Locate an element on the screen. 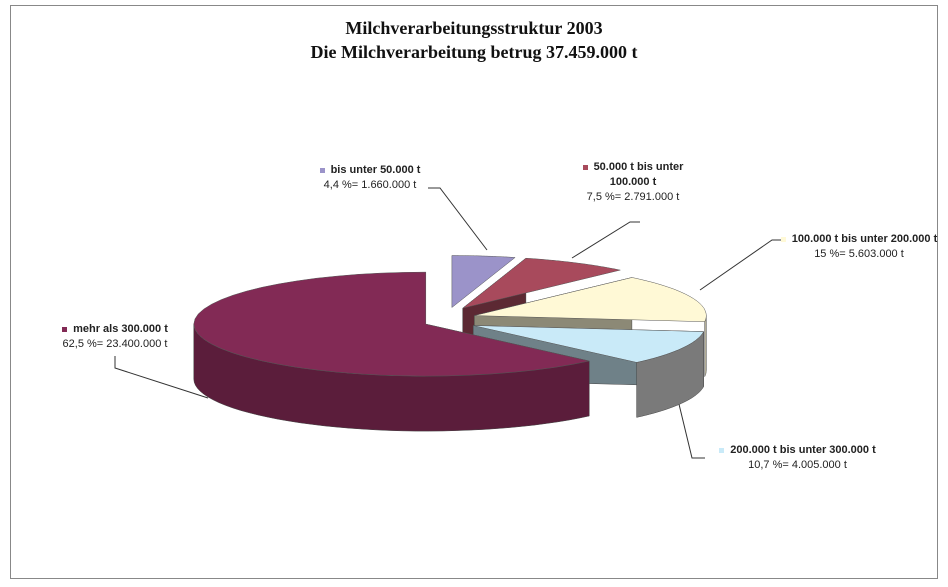 This screenshot has height=587, width=948. category-label: 100.000 t bis unter 200.000 t is located at coordinates (864, 239).